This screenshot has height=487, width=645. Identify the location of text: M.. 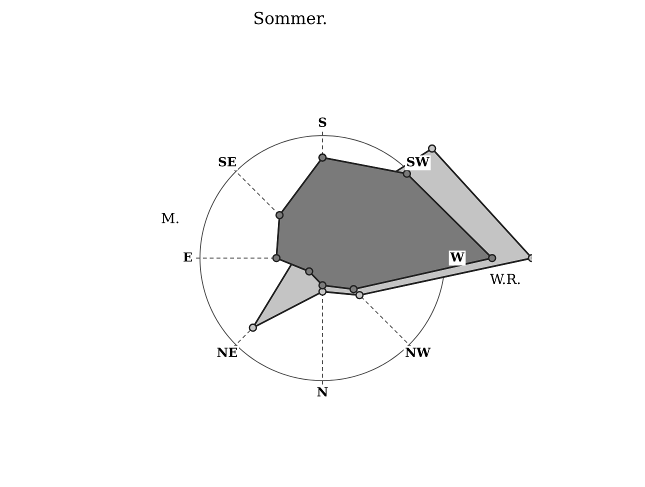
(170, 218).